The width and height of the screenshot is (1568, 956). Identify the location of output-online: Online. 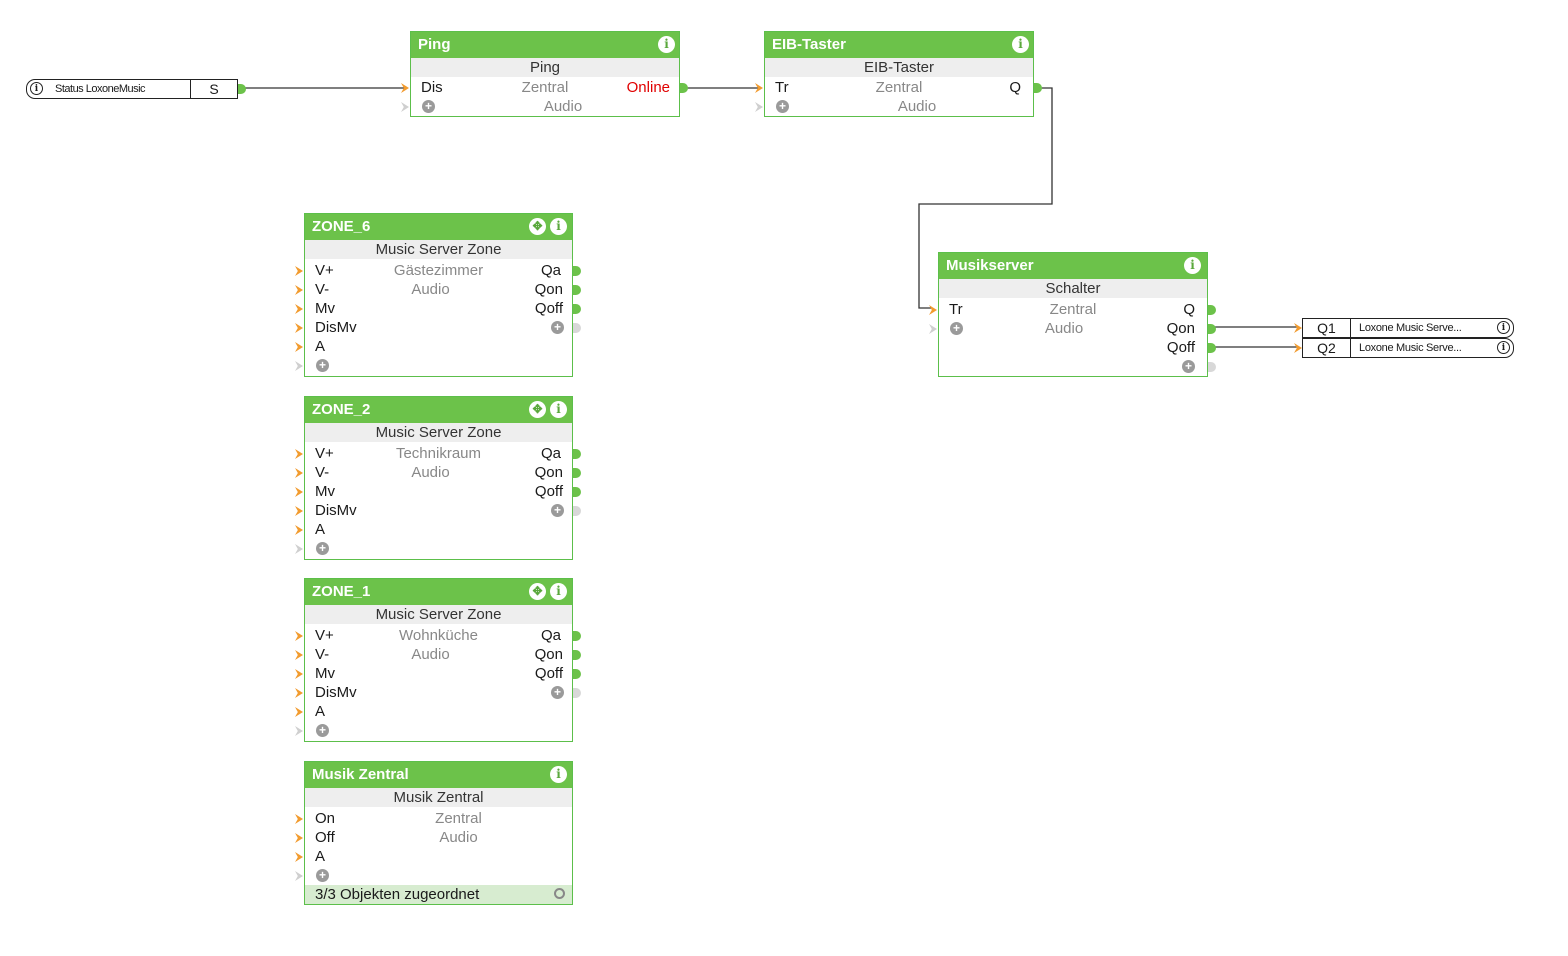
(648, 87).